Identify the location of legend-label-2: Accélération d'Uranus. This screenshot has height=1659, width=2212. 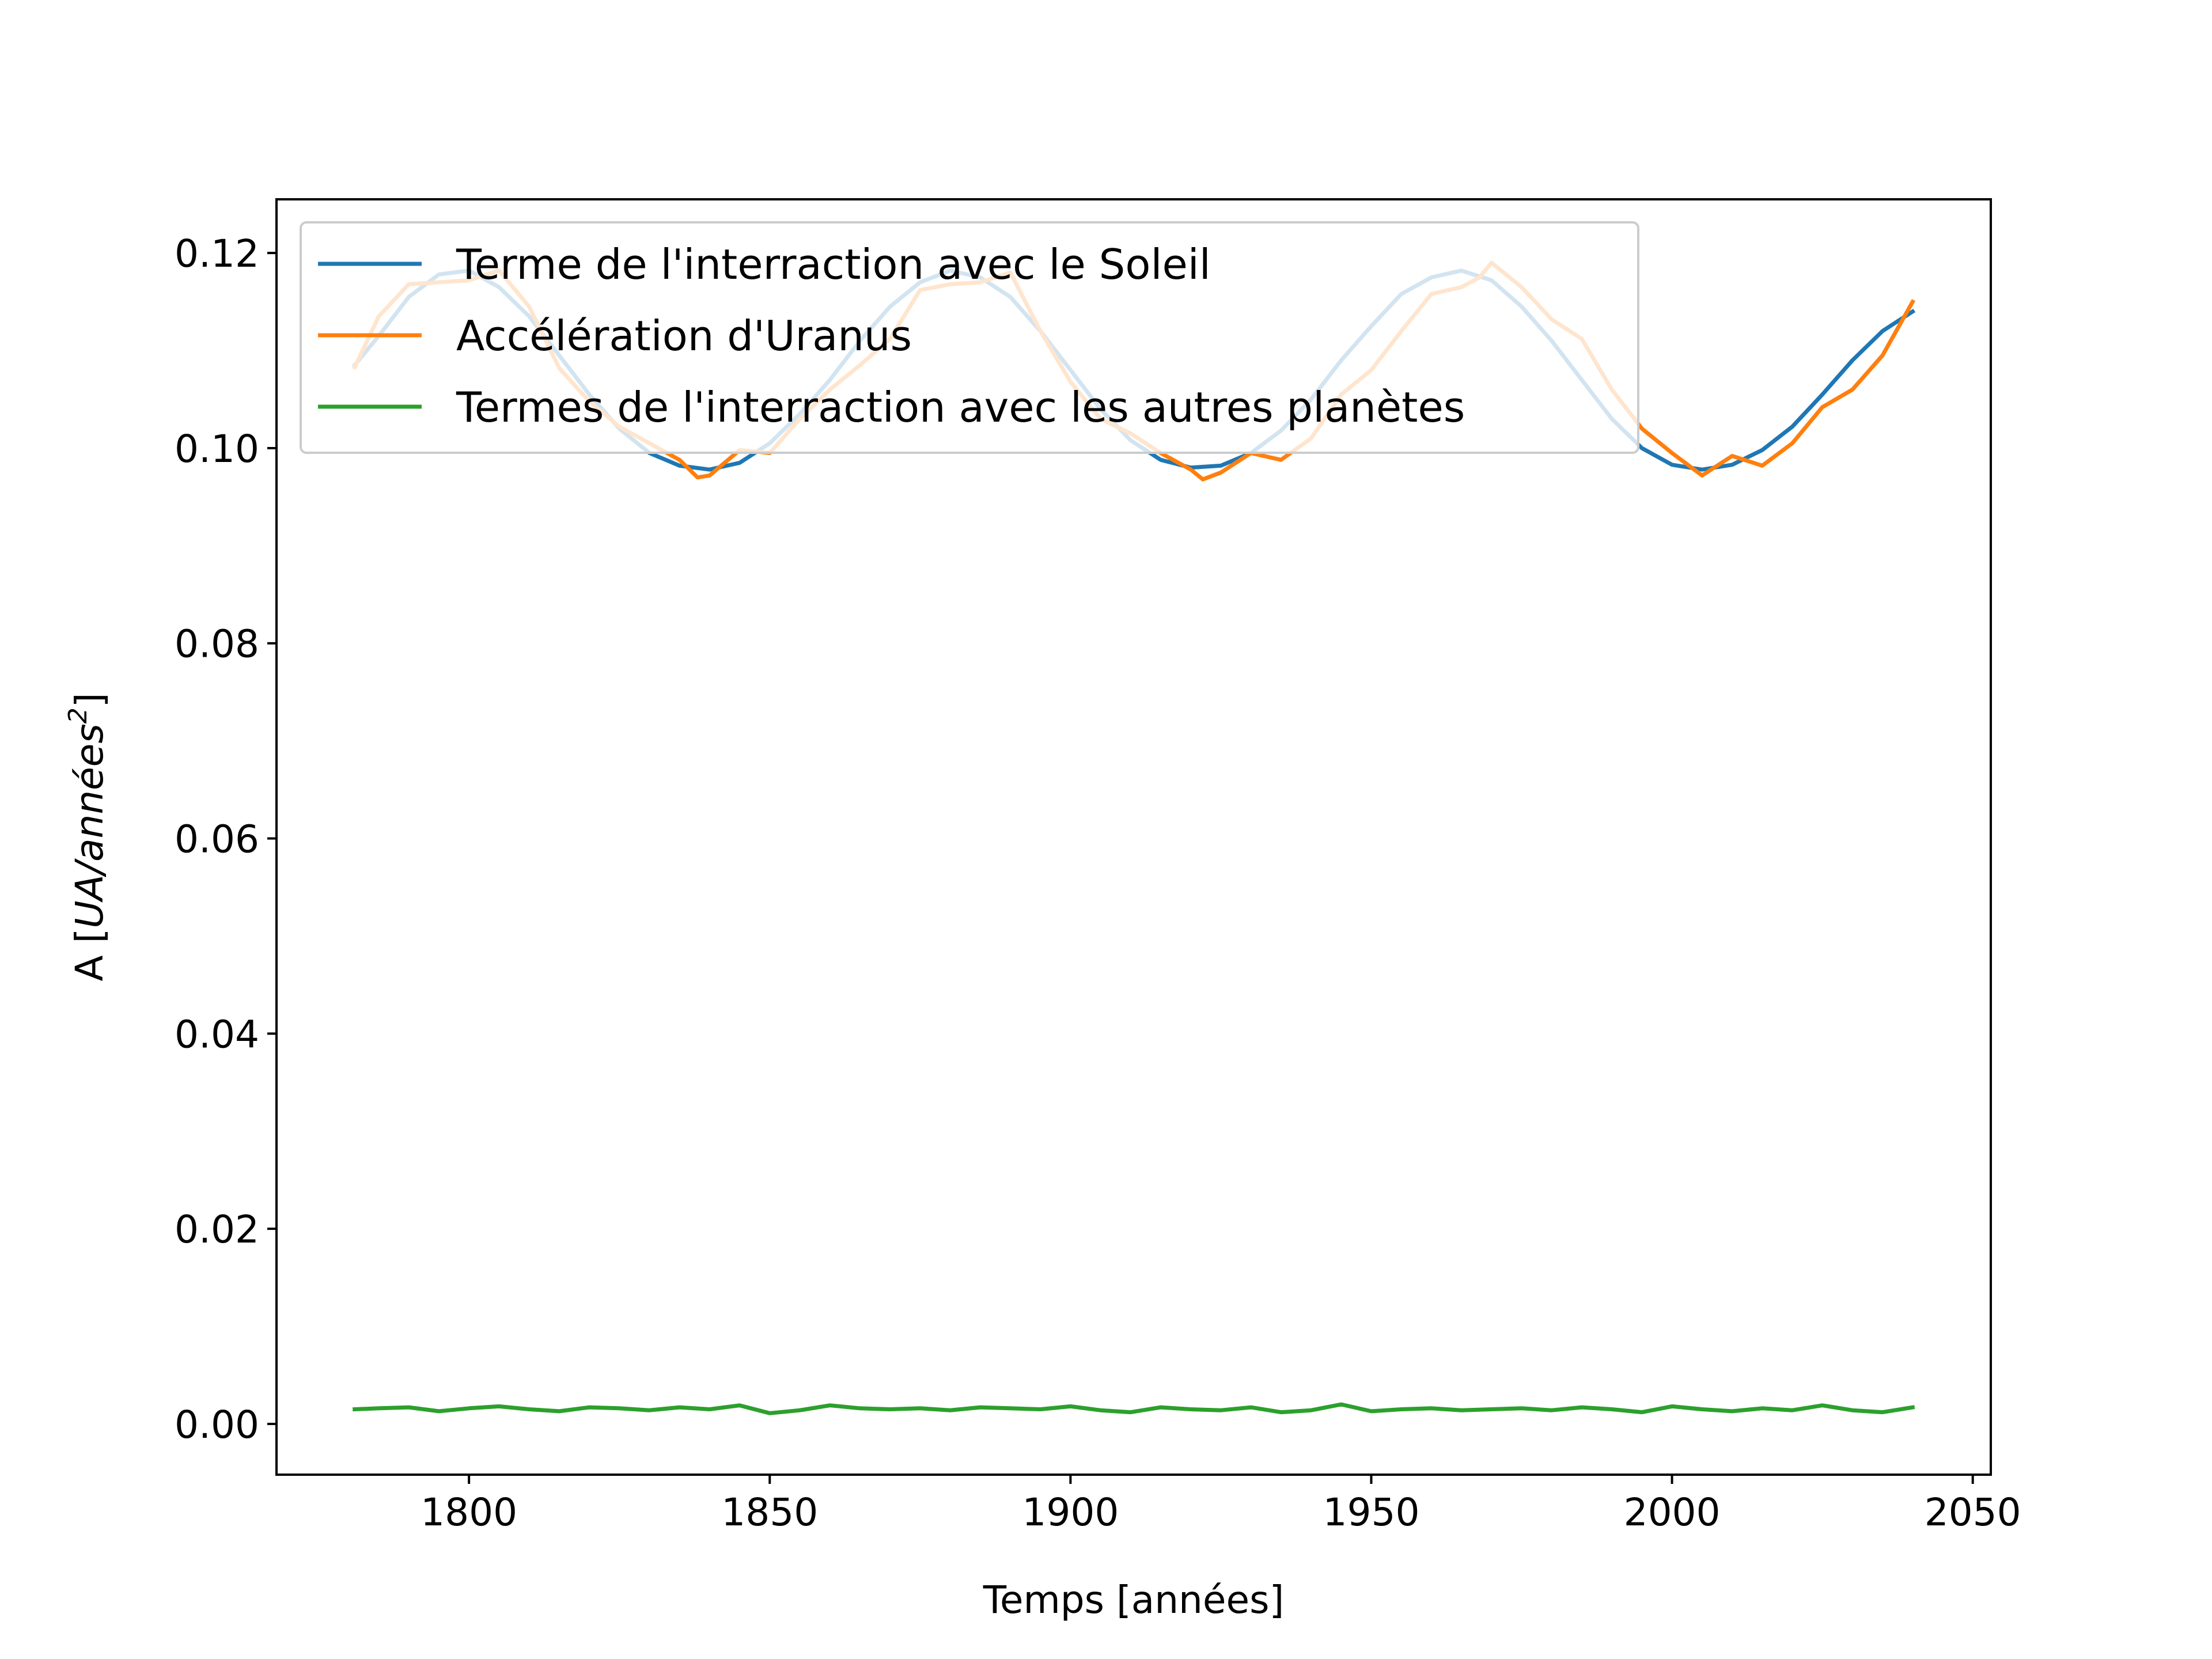
(684, 336).